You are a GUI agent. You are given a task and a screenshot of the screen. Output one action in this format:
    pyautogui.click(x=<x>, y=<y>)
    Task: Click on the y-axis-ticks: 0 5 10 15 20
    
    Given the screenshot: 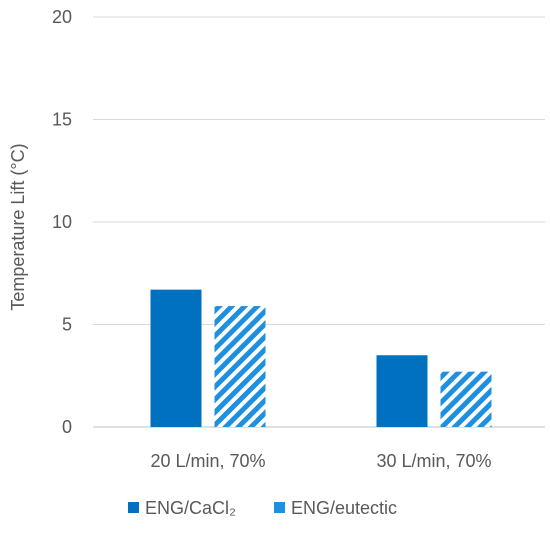 What is the action you would take?
    pyautogui.click(x=62, y=222)
    